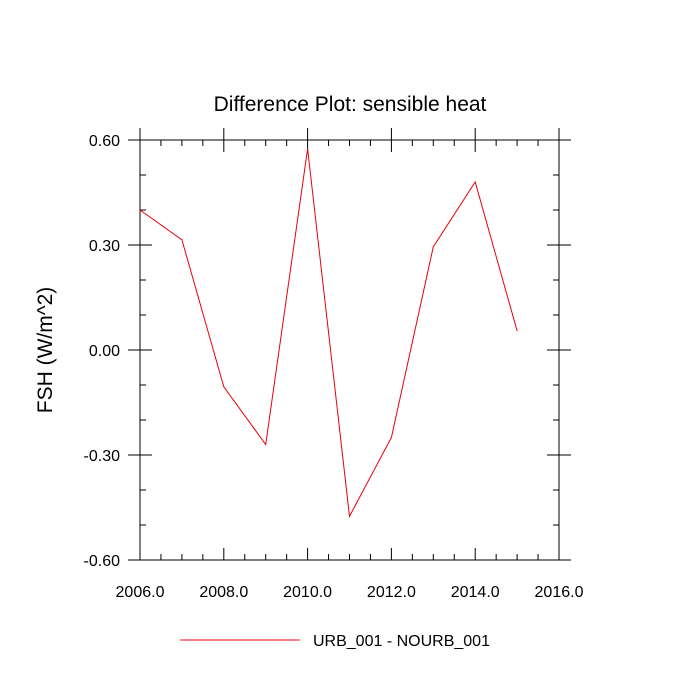  What do you see at coordinates (350, 592) in the screenshot?
I see `x-axis-tick-labels: 2006.0 2008.0 2010.0 2012.0 2014.0 2016.0` at bounding box center [350, 592].